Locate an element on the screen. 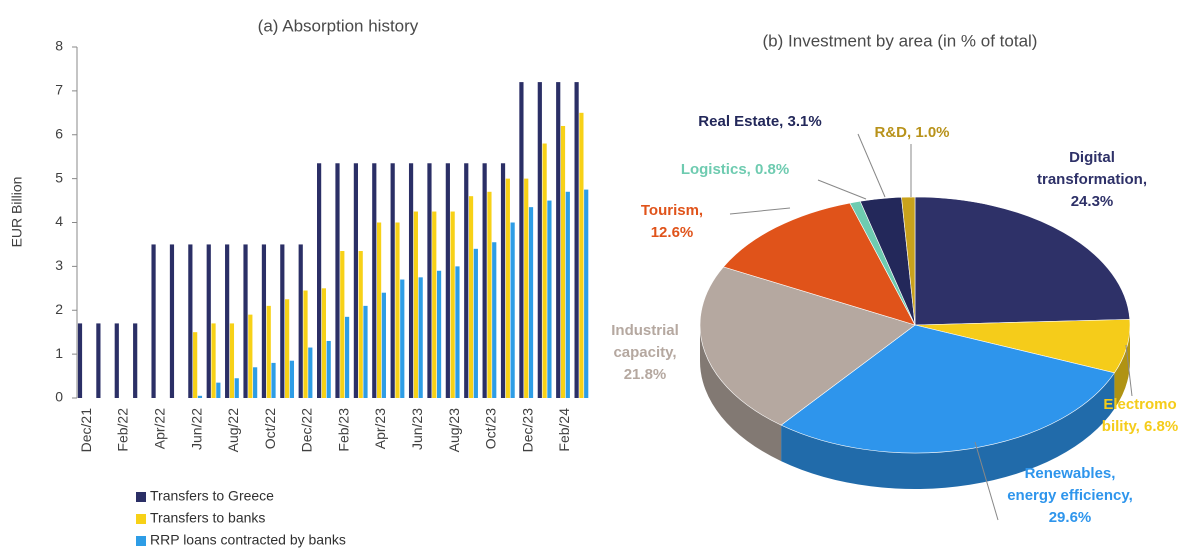  pie-sides is located at coordinates (914, 407).